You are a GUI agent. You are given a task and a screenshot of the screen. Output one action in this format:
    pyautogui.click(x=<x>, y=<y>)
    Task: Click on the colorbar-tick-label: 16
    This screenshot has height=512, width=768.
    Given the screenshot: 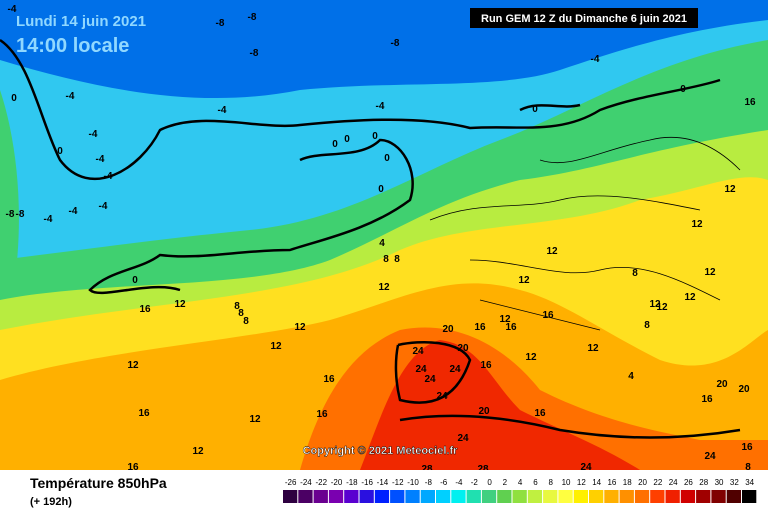 What is the action you would take?
    pyautogui.click(x=611, y=482)
    